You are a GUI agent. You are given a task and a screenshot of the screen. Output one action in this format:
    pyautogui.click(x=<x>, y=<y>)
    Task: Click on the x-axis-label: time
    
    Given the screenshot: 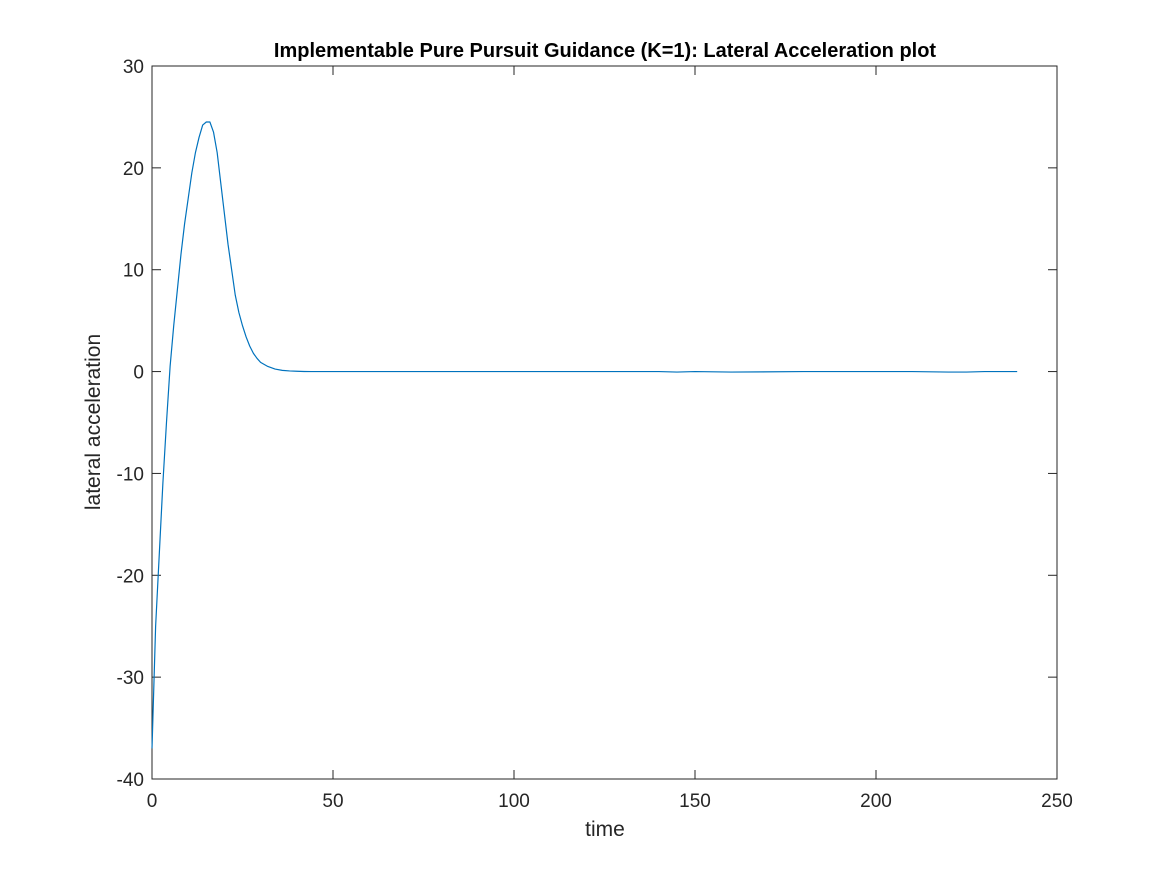 What is the action you would take?
    pyautogui.click(x=605, y=829)
    